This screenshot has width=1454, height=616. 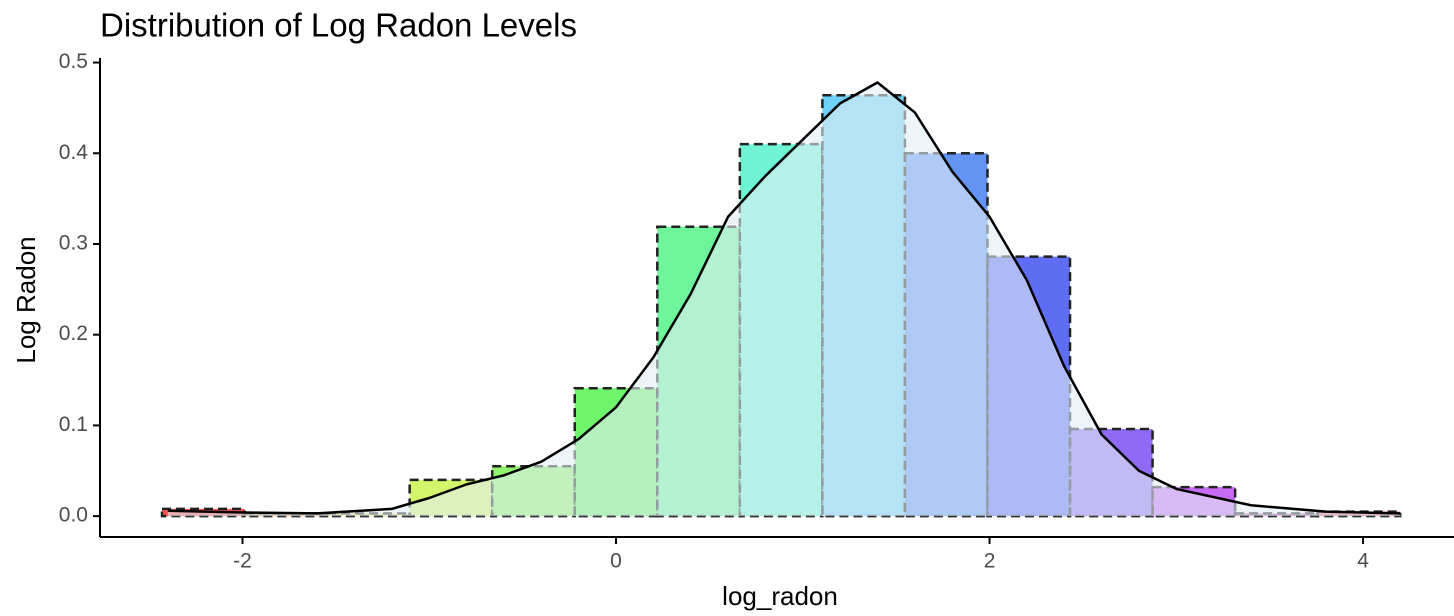 What do you see at coordinates (74, 152) in the screenshot?
I see `y-tick-label: 0.4` at bounding box center [74, 152].